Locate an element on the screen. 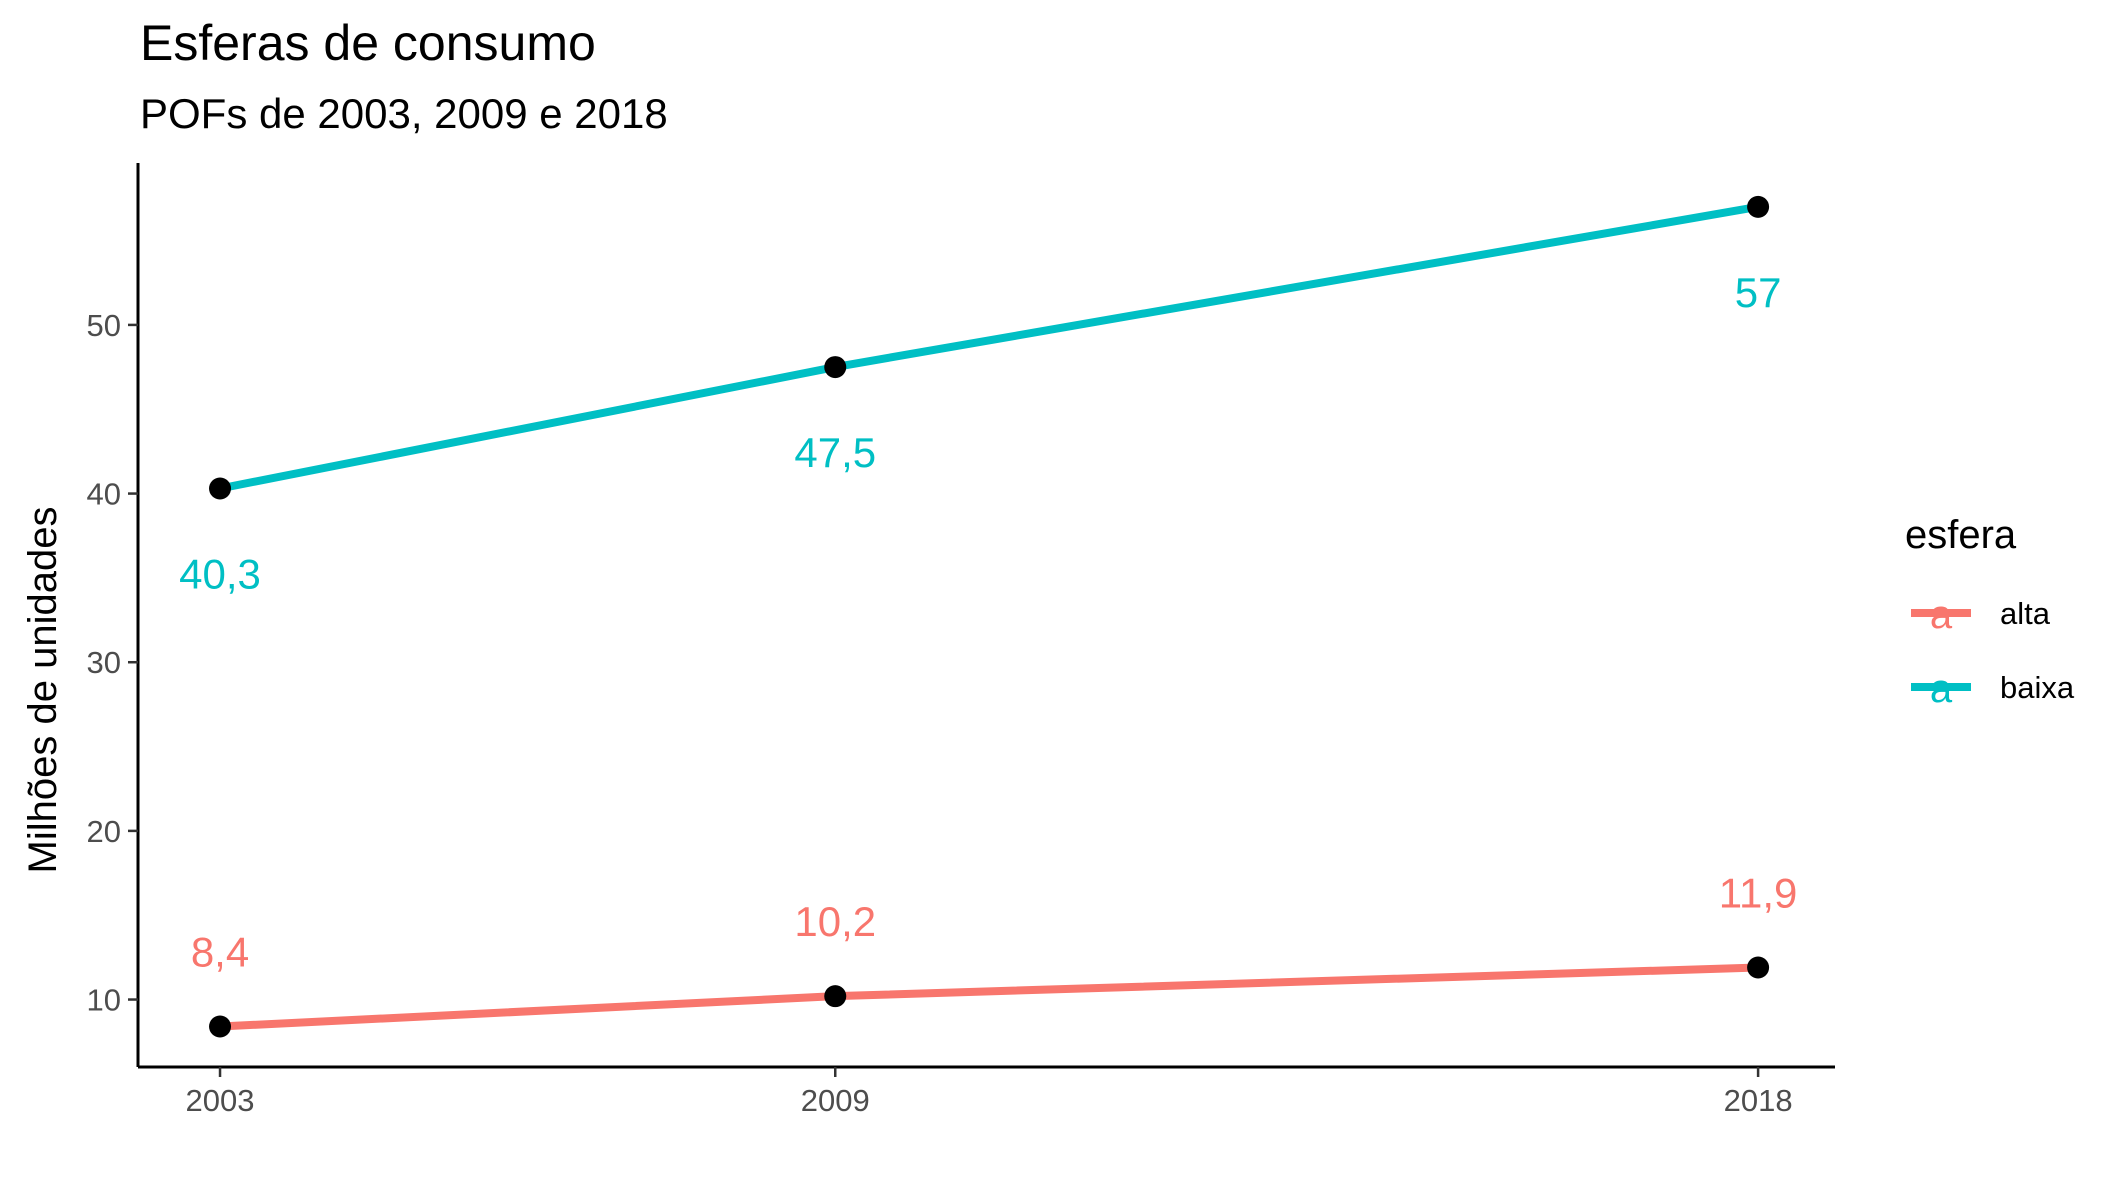 Image resolution: width=2125 pixels, height=1195 pixels. y-tick-label: 50 is located at coordinates (104, 325).